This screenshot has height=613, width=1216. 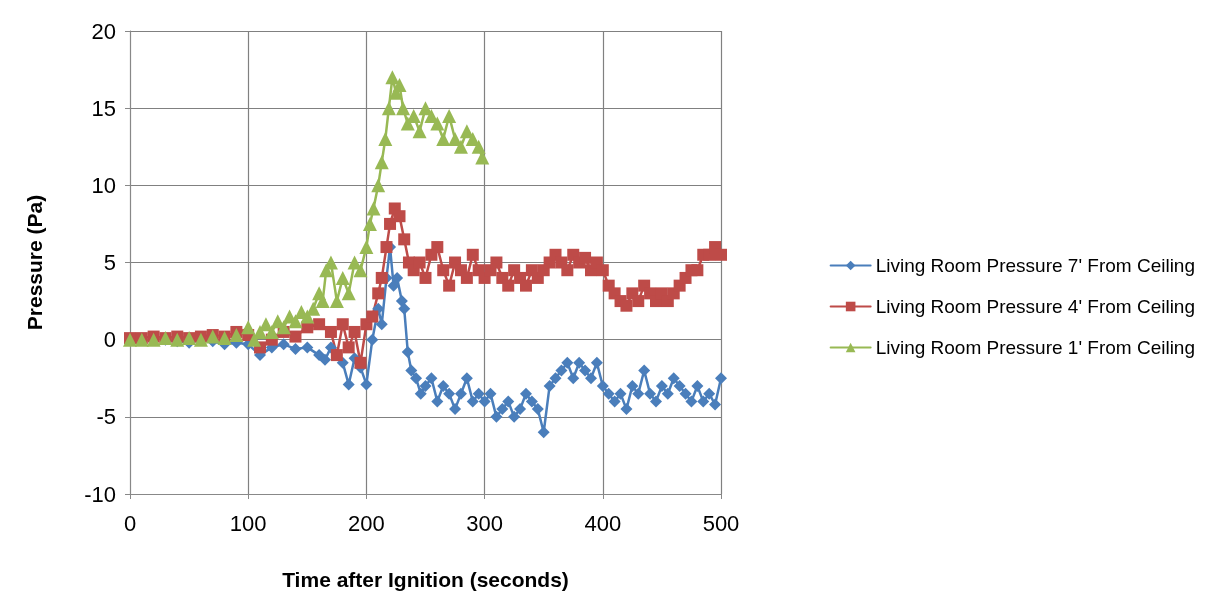 What do you see at coordinates (130, 523) in the screenshot?
I see `x-tick-label: 0` at bounding box center [130, 523].